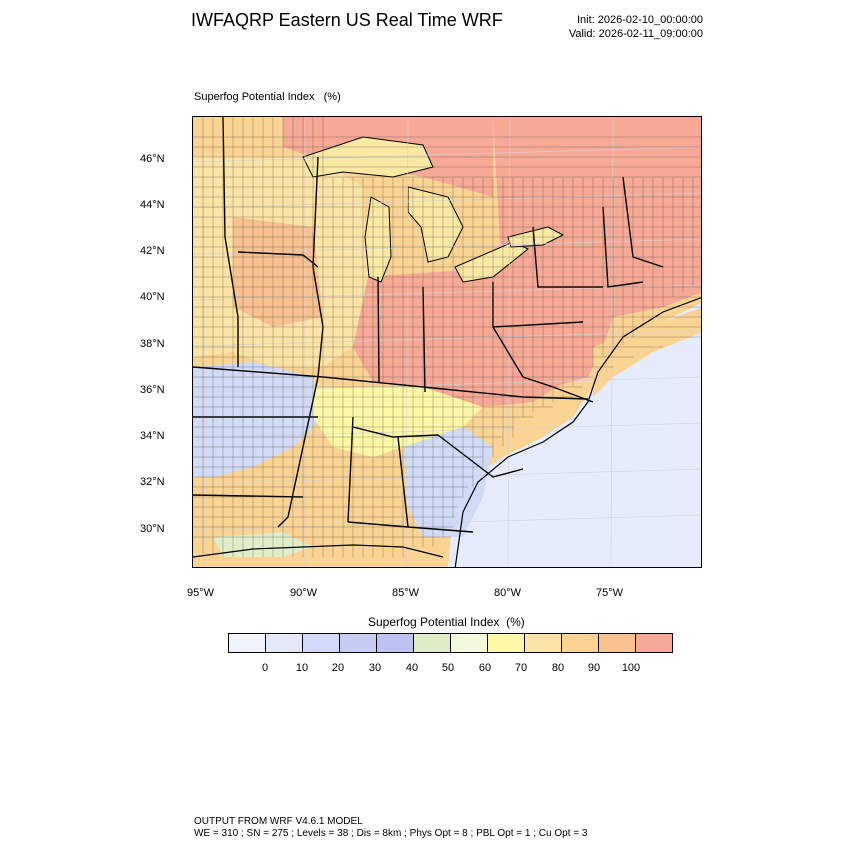 Image resolution: width=850 pixels, height=850 pixels. I want to click on colorbar-tick: 10, so click(302, 668).